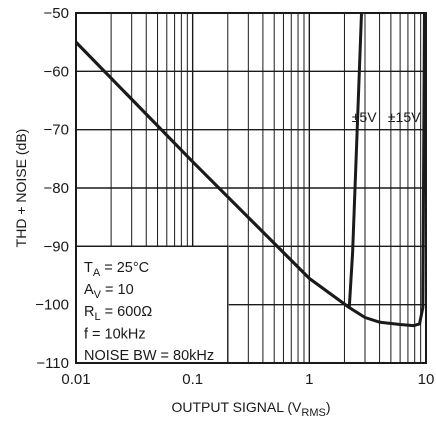 The width and height of the screenshot is (436, 421). What do you see at coordinates (313, 413) in the screenshot?
I see `x-axis-title-sub: RMS` at bounding box center [313, 413].